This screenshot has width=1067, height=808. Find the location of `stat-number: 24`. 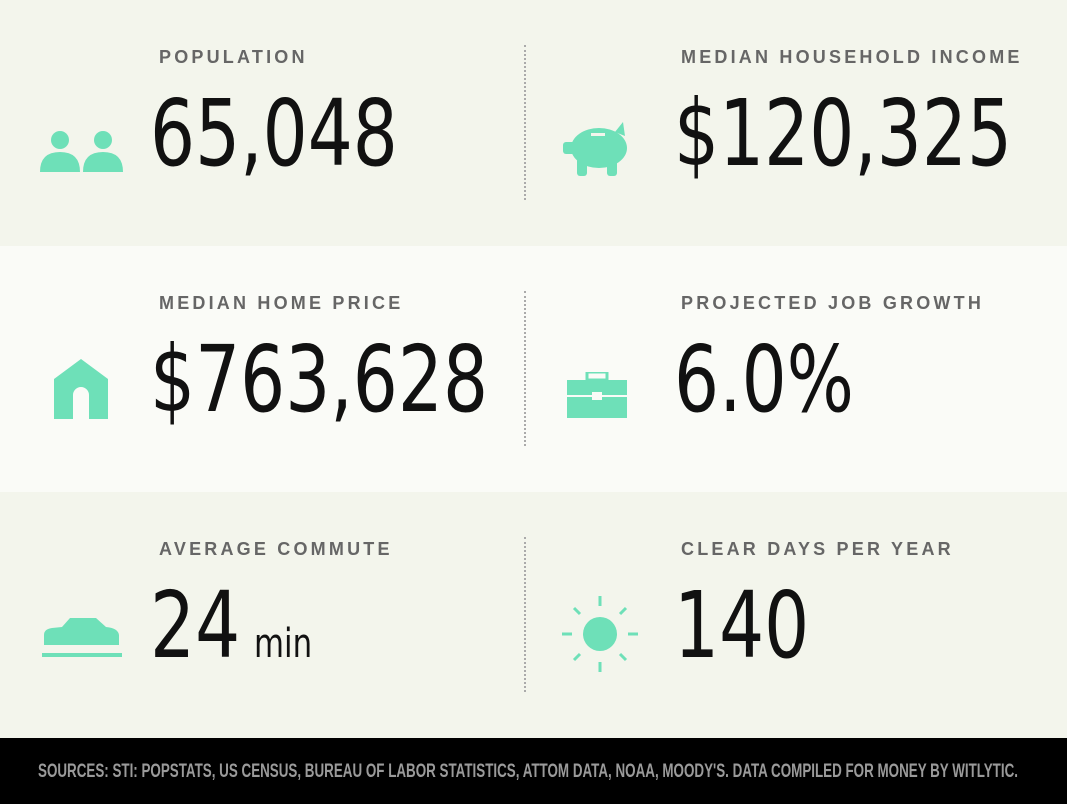

stat-number: 24 is located at coordinates (195, 625).